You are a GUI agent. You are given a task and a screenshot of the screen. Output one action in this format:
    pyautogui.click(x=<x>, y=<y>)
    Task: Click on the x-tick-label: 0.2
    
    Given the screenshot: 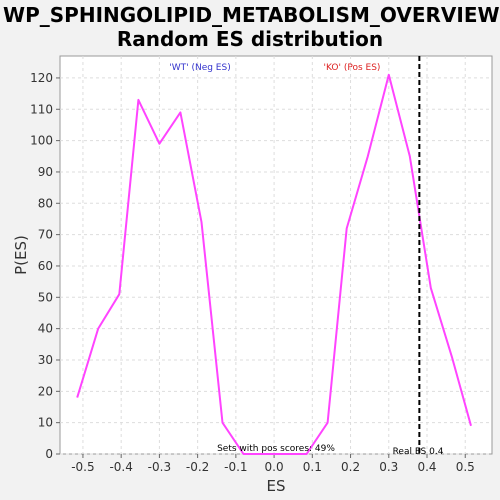 What is the action you would take?
    pyautogui.click(x=350, y=467)
    